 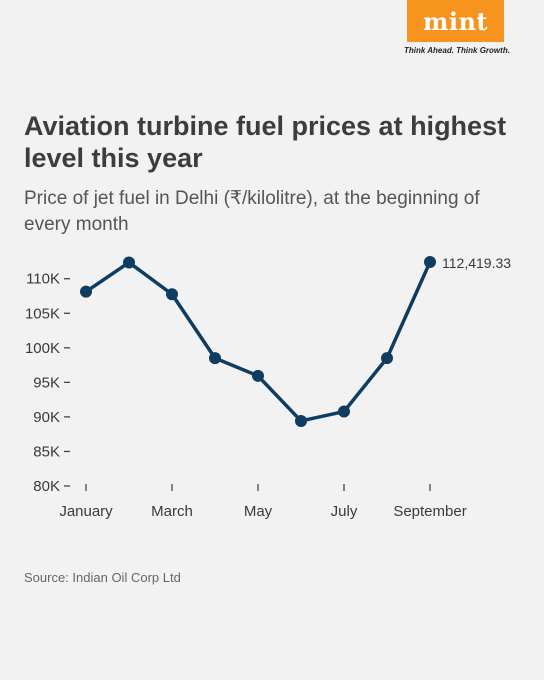 What do you see at coordinates (42, 348) in the screenshot?
I see `y-tick-label: 100K` at bounding box center [42, 348].